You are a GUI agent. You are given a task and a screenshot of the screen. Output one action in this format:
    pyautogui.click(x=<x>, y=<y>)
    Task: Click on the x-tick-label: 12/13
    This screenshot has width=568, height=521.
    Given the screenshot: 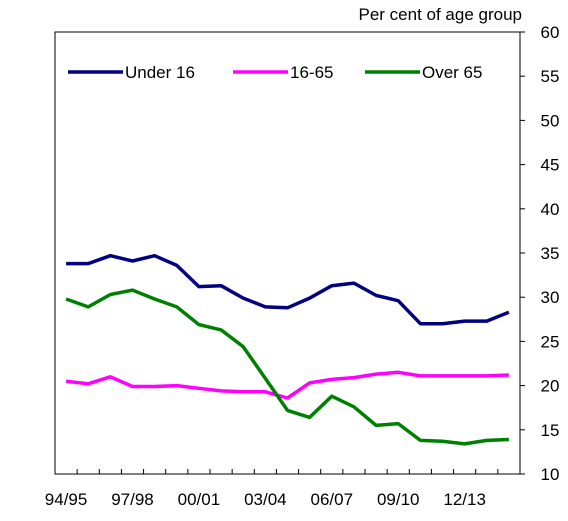 What is the action you would take?
    pyautogui.click(x=464, y=499)
    